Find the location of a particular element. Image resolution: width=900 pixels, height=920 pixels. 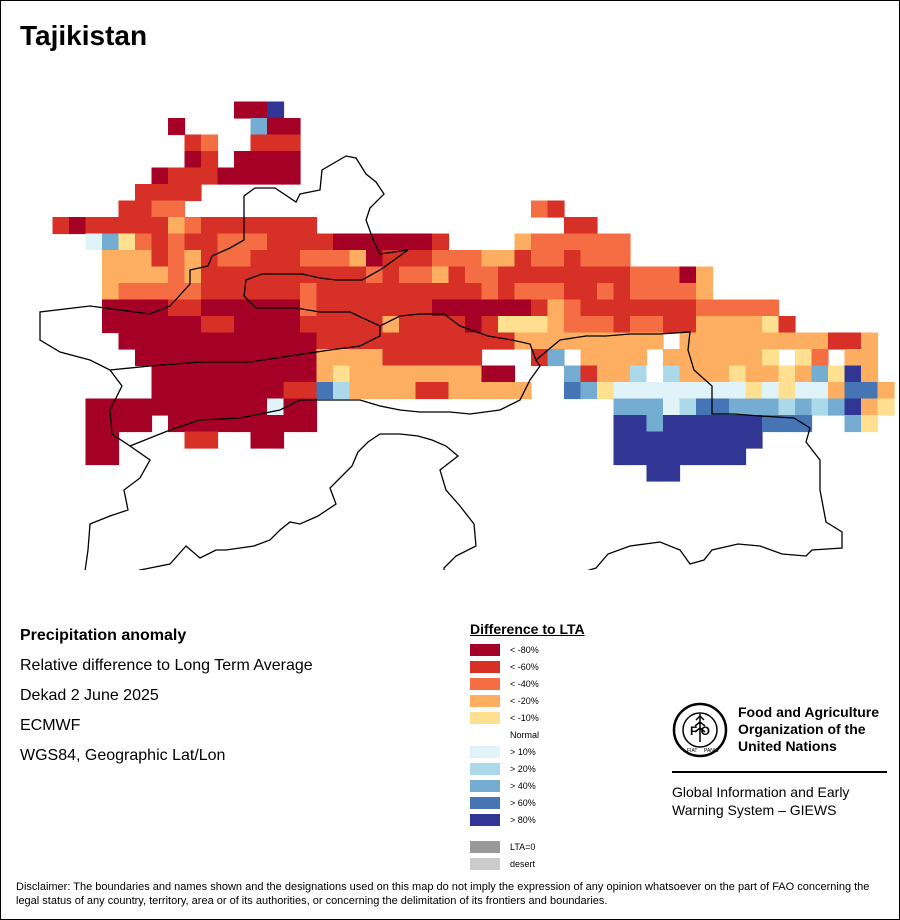

info-line: Relative difference to Long Term Average is located at coordinates (166, 665).